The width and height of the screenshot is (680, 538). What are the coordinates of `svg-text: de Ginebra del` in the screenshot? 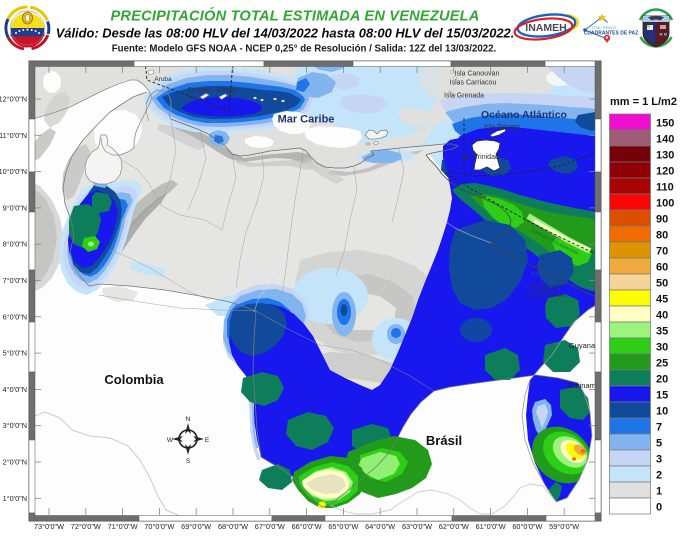 It's located at (545, 290).